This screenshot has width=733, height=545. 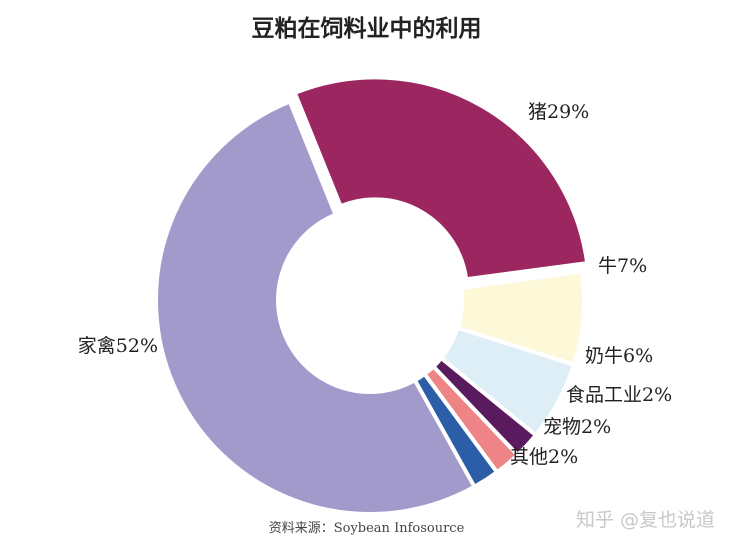 I want to click on slice-label-5: 其他2%, so click(x=544, y=457).